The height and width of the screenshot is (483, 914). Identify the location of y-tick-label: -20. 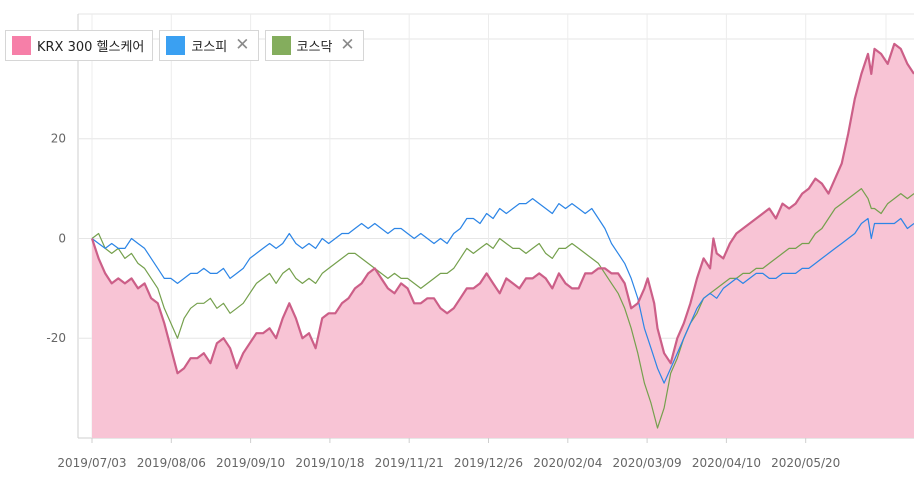
(56, 338).